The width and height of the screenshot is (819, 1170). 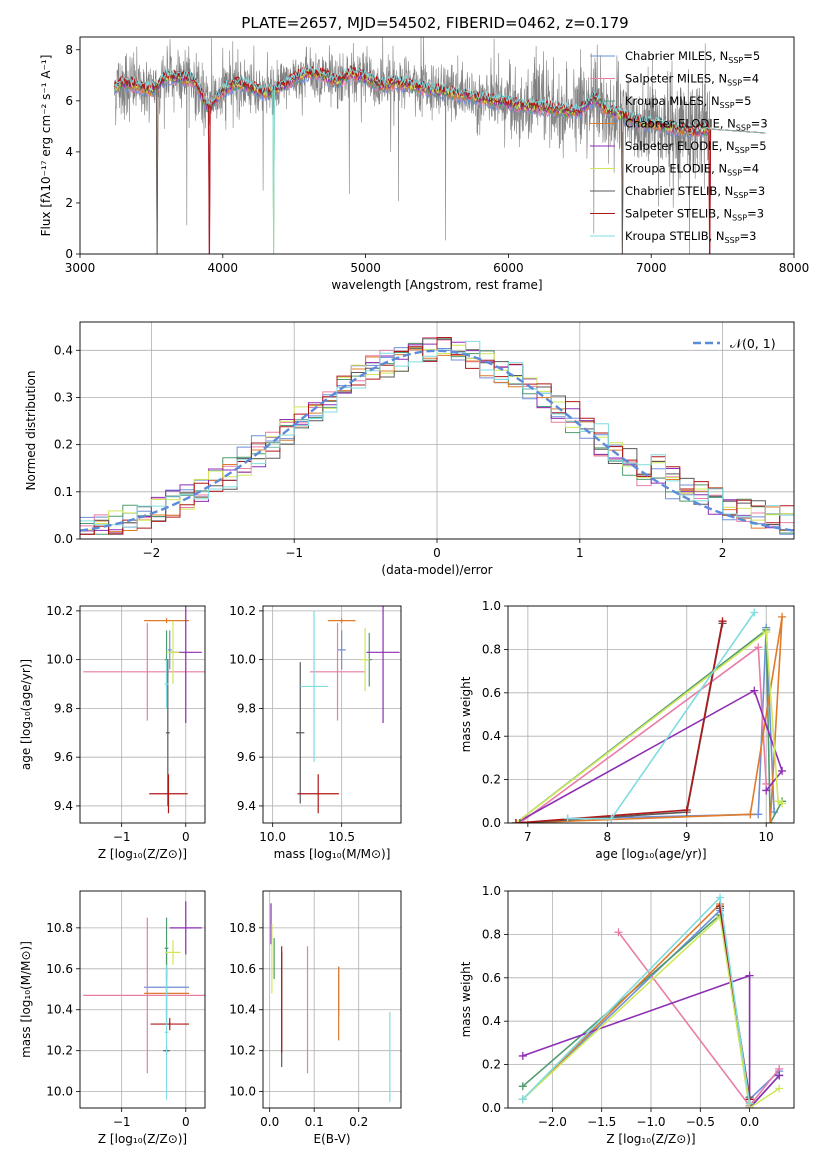 What do you see at coordinates (144, 710) in the screenshot?
I see `age_vs_Z-plot-area` at bounding box center [144, 710].